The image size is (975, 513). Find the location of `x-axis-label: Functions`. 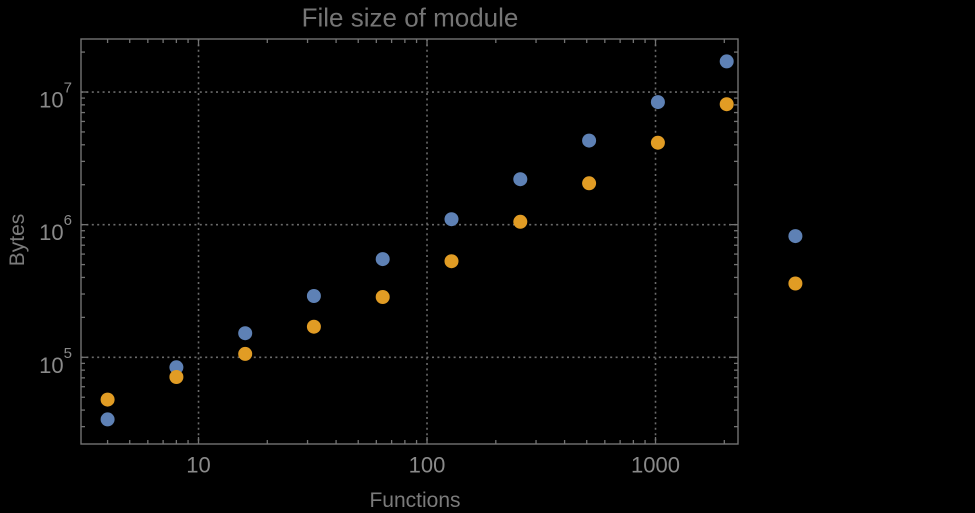

x-axis-label: Functions is located at coordinates (414, 500).